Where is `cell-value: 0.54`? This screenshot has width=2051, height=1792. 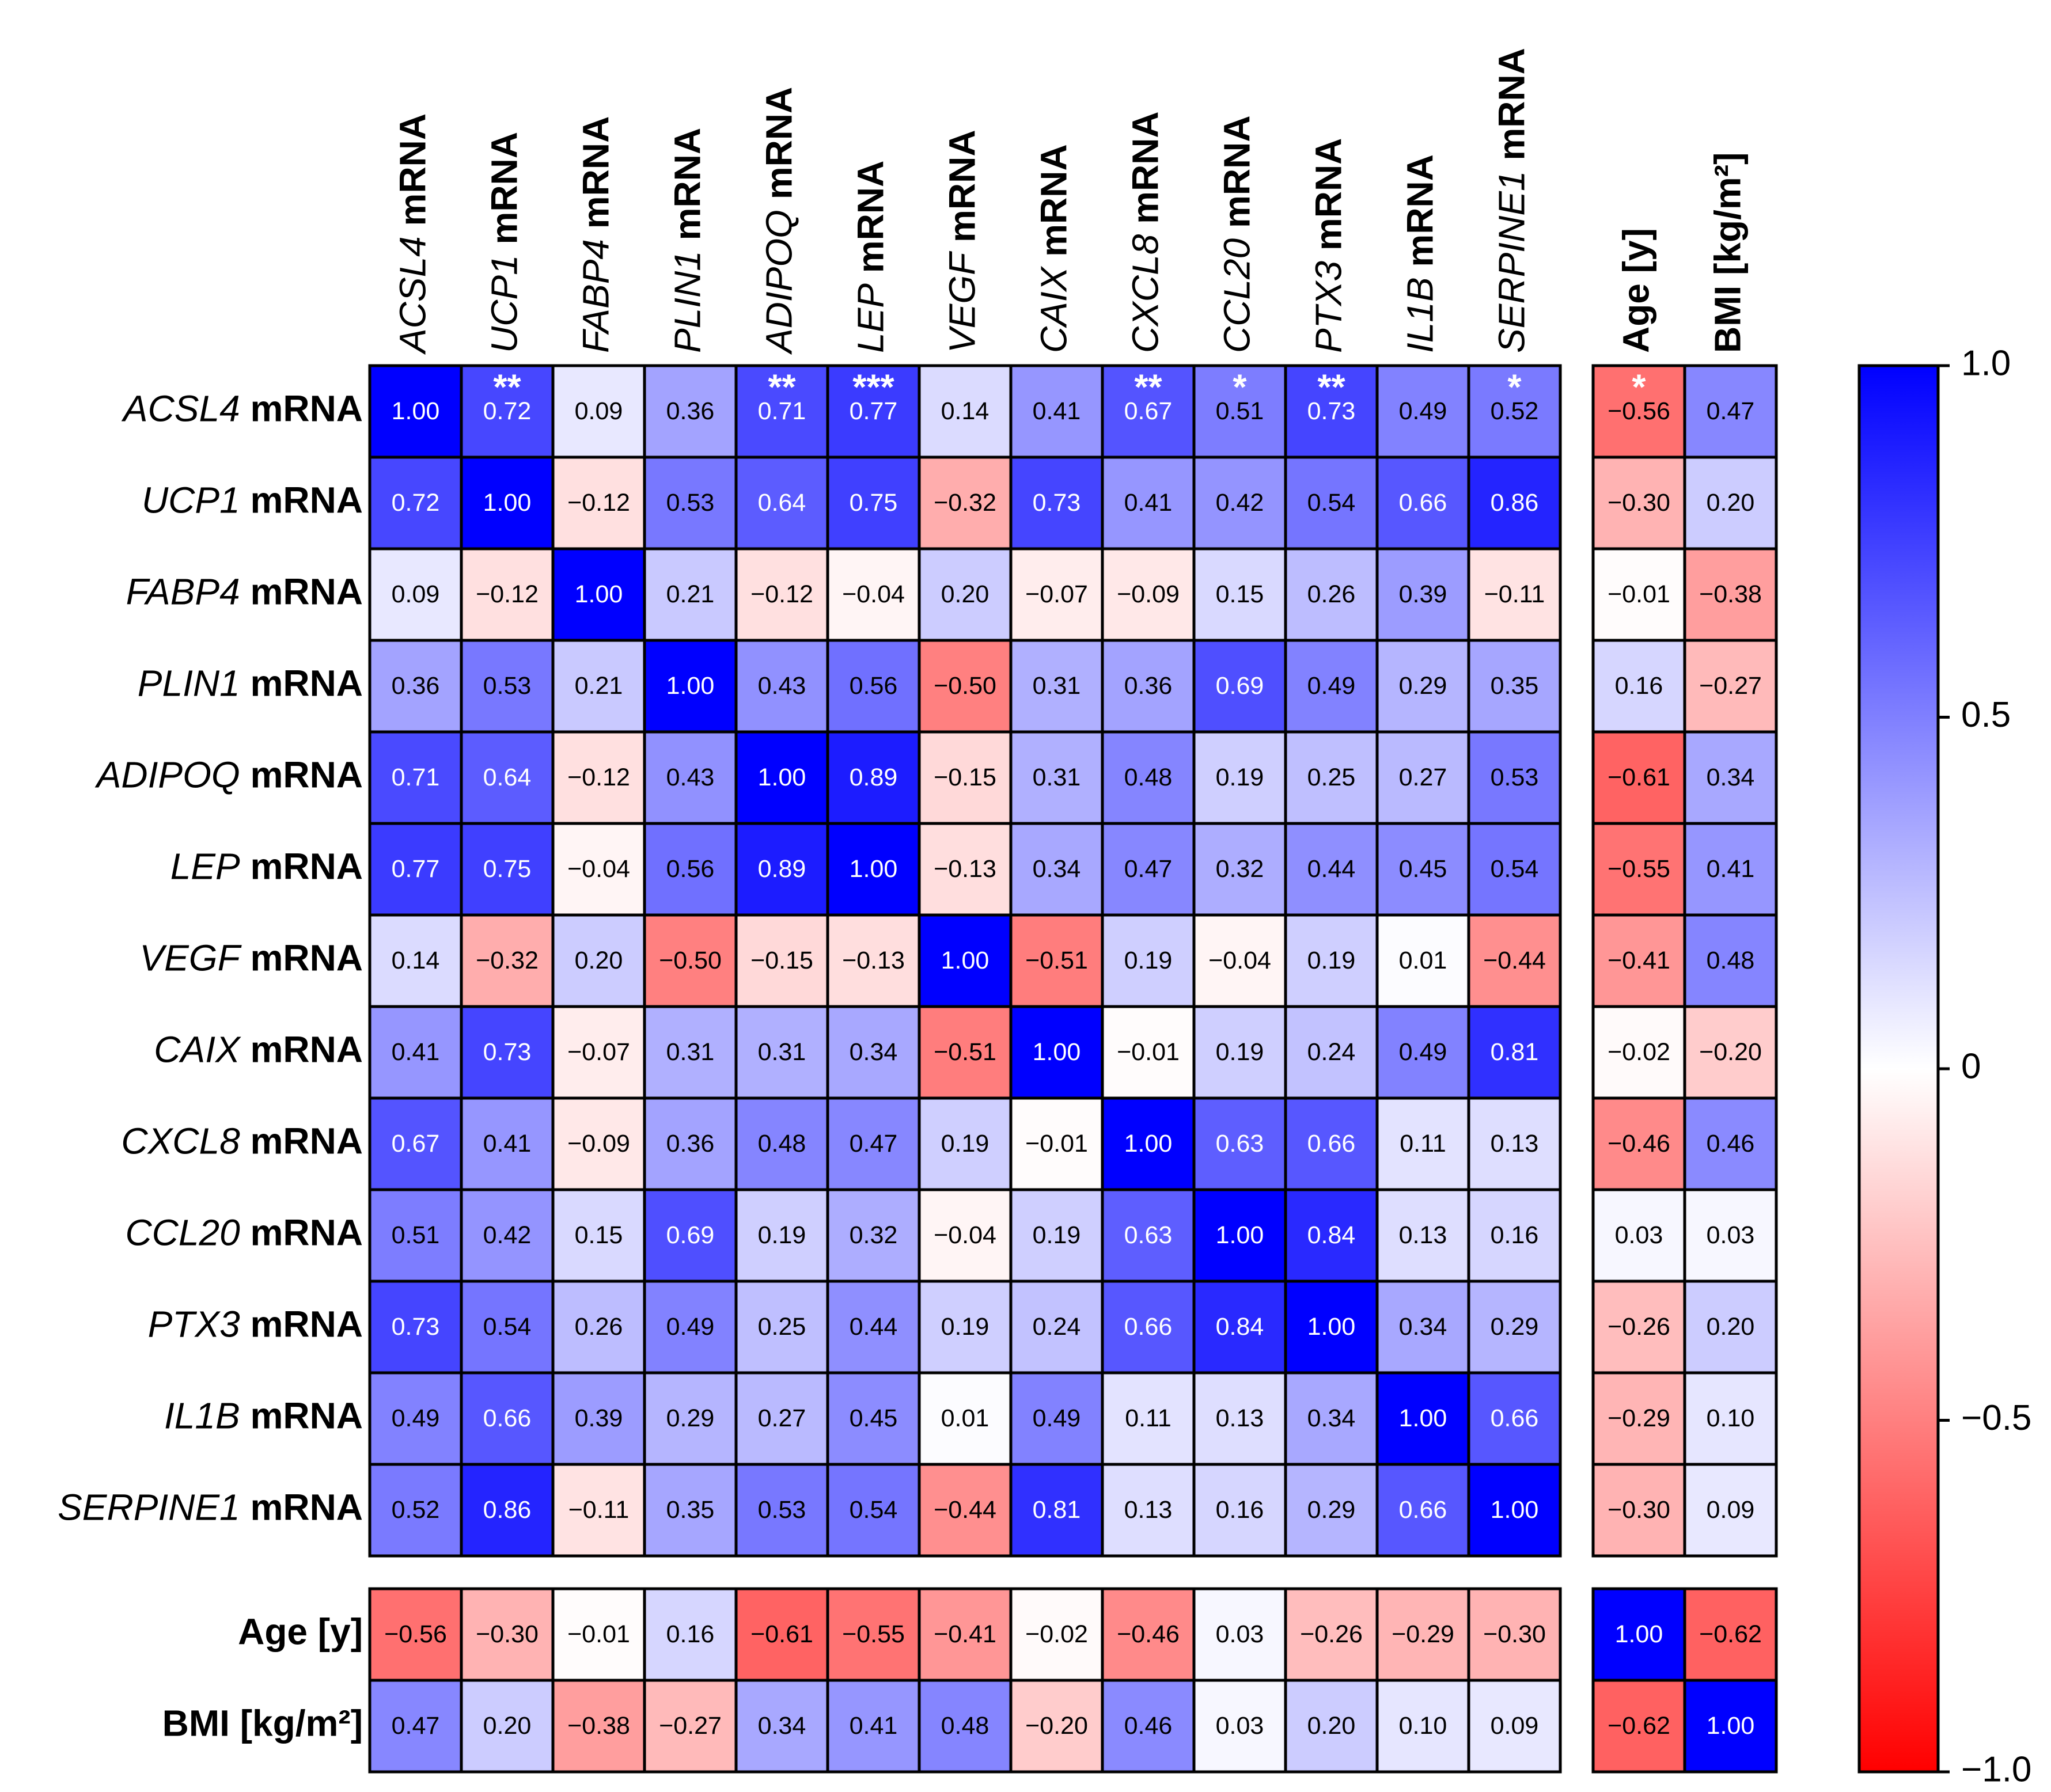 cell-value: 0.54 is located at coordinates (1515, 869).